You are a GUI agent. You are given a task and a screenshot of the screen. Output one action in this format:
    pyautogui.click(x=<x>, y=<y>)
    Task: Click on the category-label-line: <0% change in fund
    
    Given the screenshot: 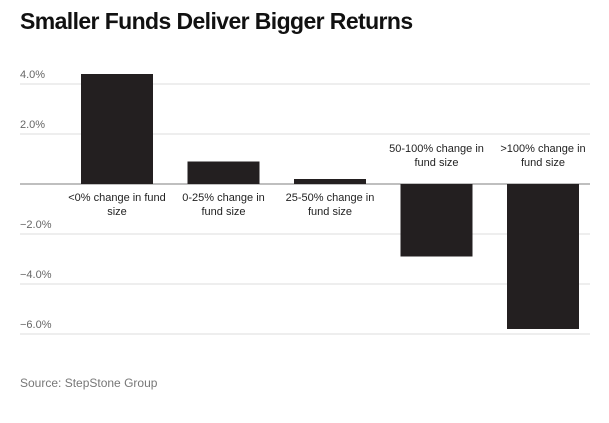 What is the action you would take?
    pyautogui.click(x=117, y=198)
    